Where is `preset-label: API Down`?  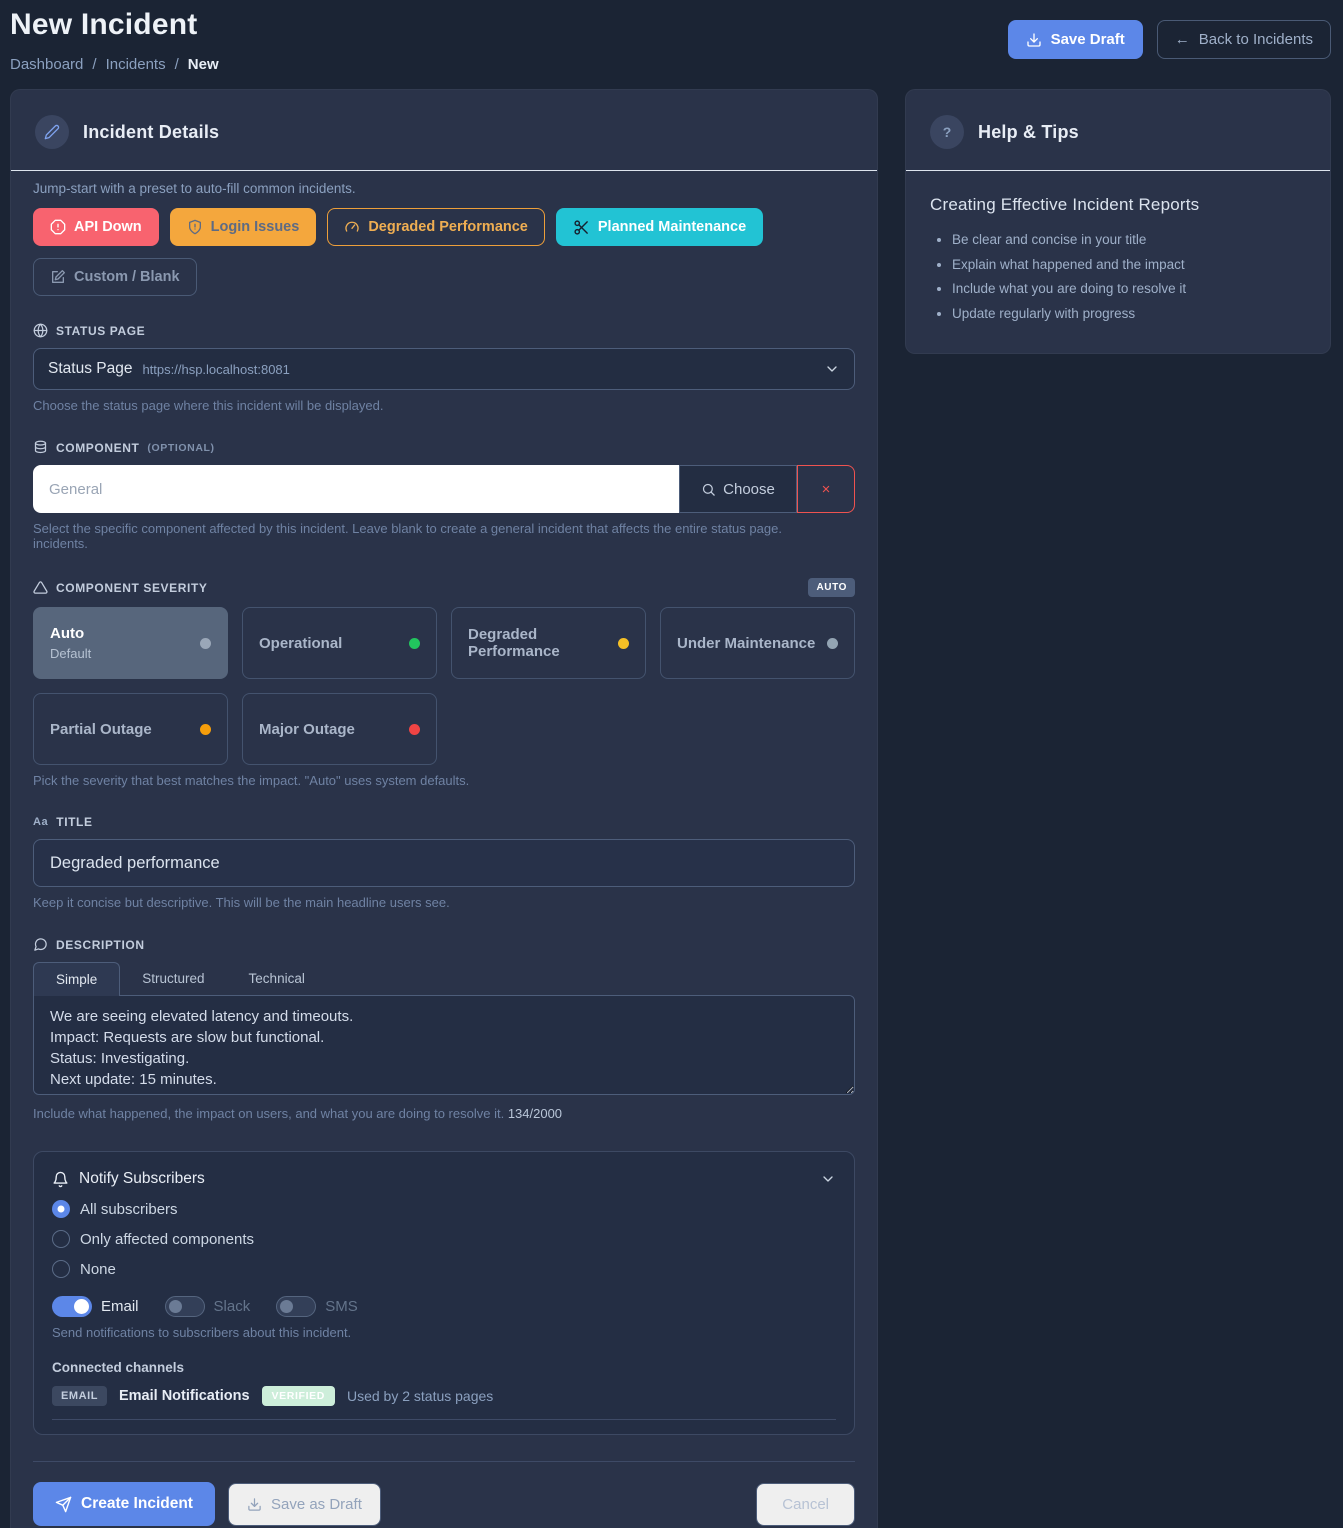 preset-label: API Down is located at coordinates (108, 227).